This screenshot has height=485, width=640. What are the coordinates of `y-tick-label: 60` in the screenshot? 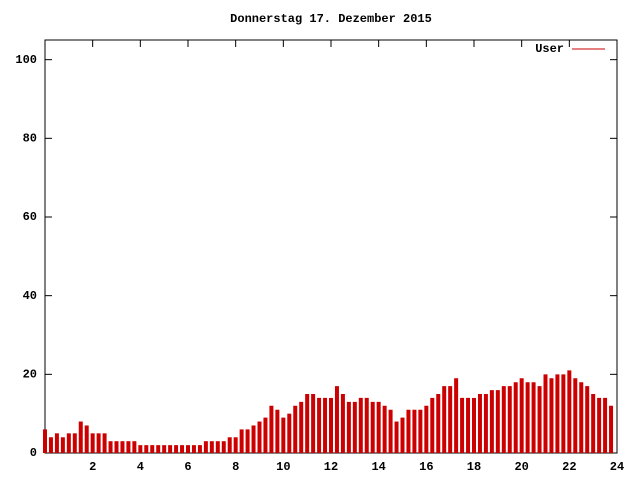 It's located at (30, 217).